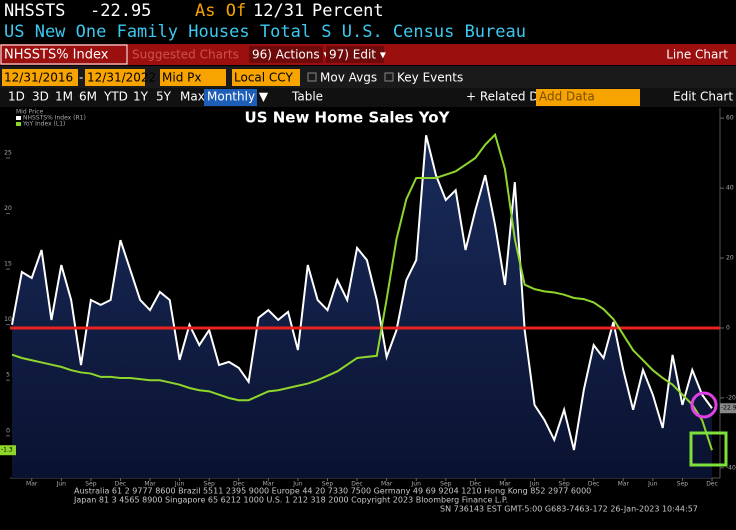 This screenshot has height=530, width=736. I want to click on period-button: 1Y, so click(141, 97).